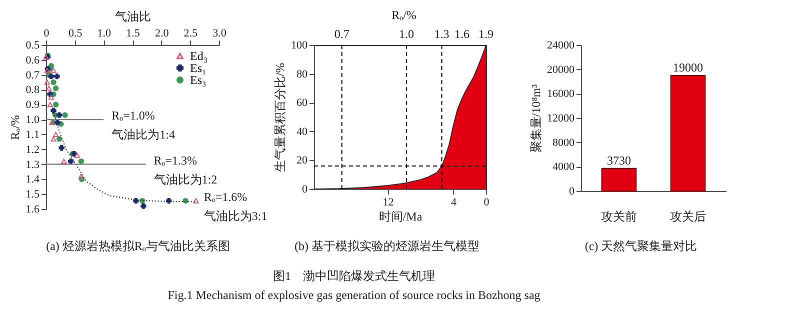  Describe the element at coordinates (33, 105) in the screenshot. I see `y-tick-label: 0.9` at that location.